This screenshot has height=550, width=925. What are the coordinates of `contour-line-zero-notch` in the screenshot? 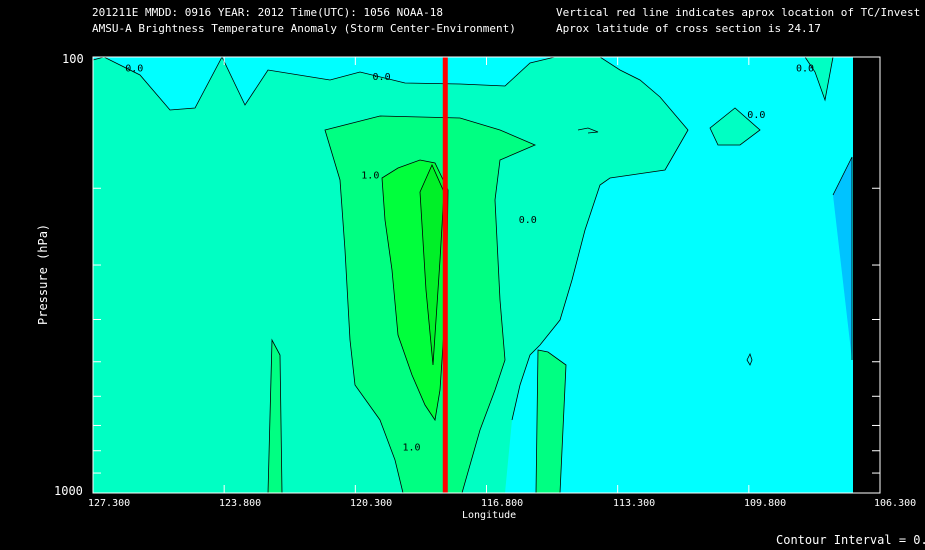 It's located at (819, 79).